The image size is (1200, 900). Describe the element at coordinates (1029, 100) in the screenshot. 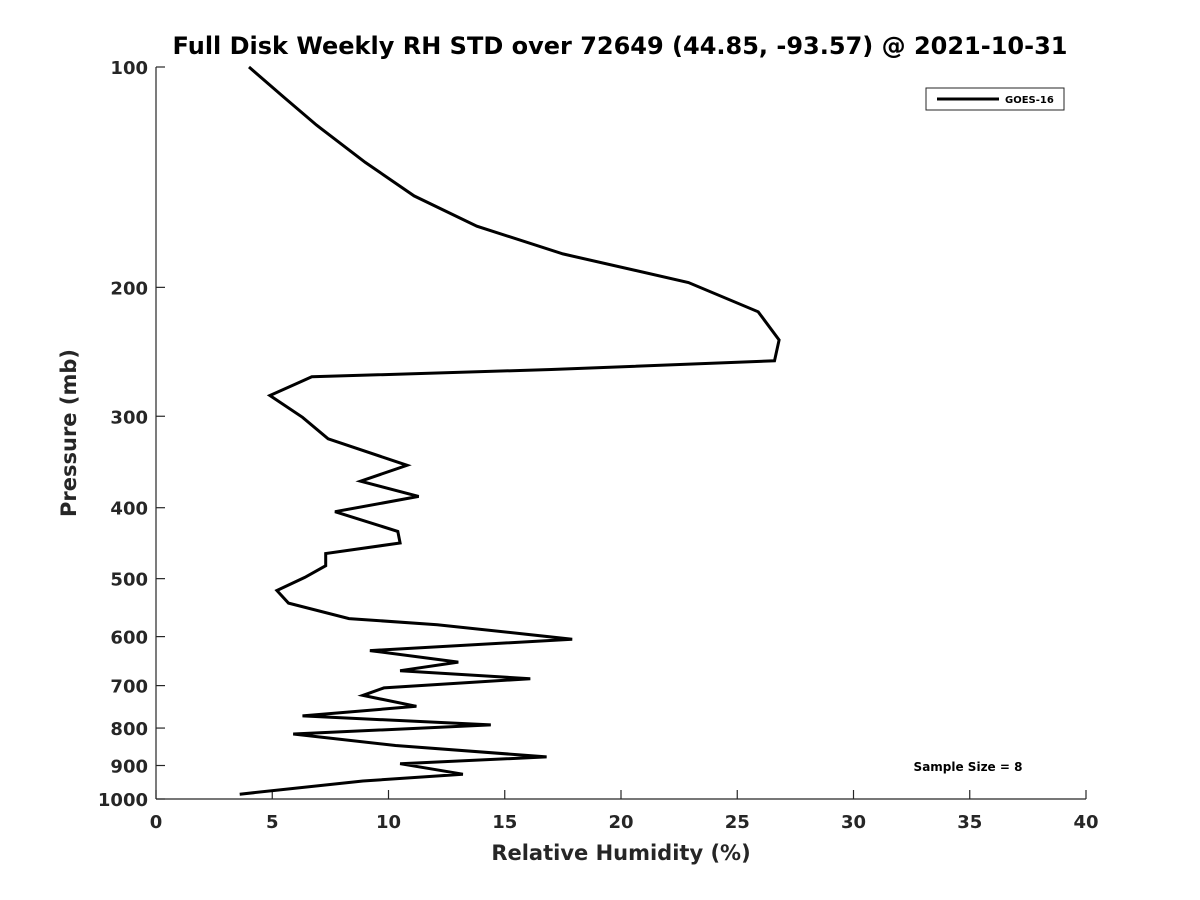

I see `legend-label-goes-16: GOES-16` at that location.